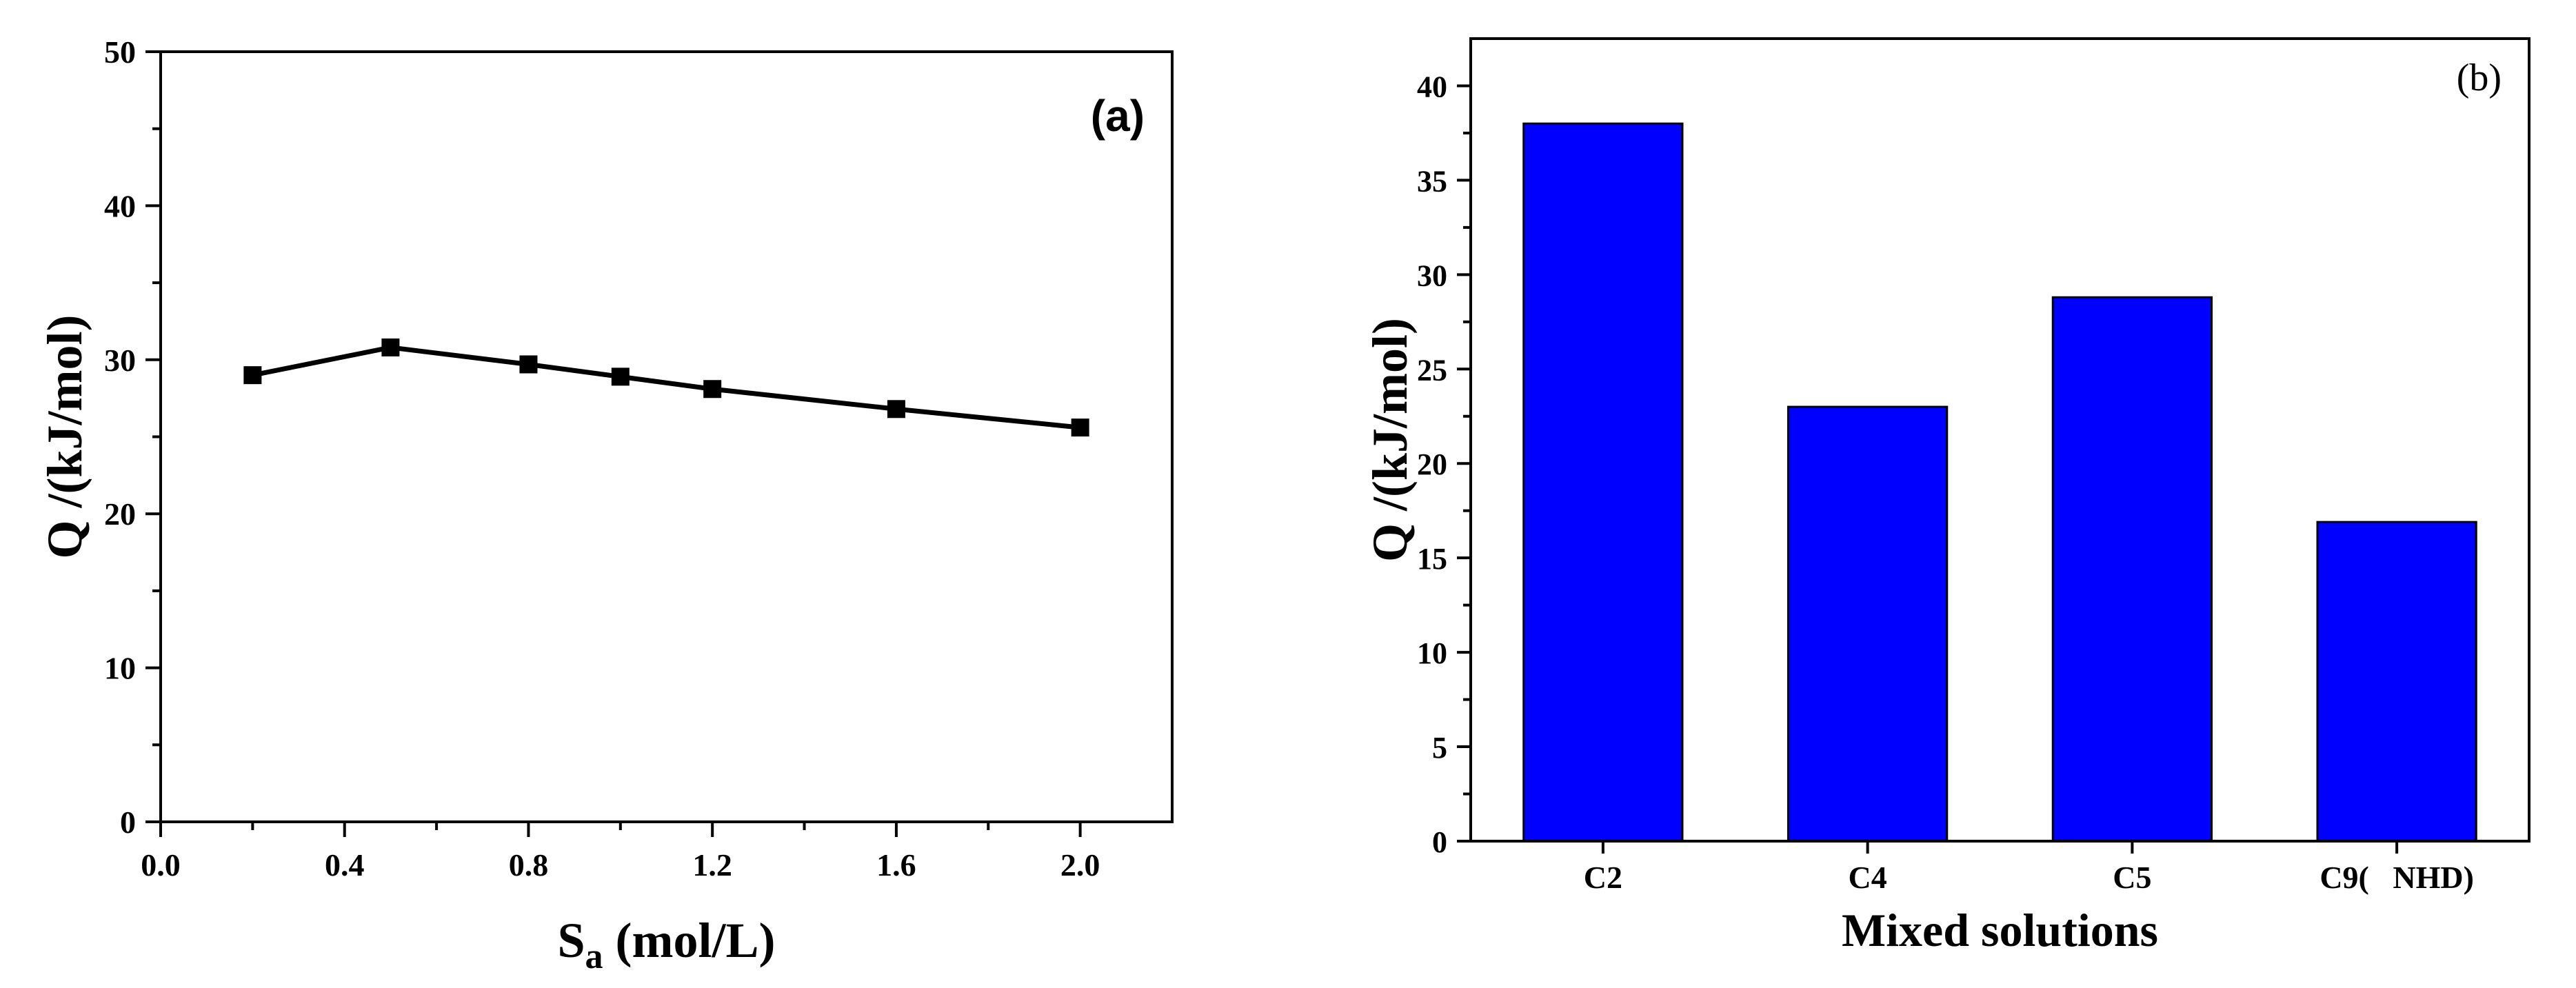 The width and height of the screenshot is (2576, 988). Describe the element at coordinates (1432, 559) in the screenshot. I see `y-tick-label: 15` at that location.